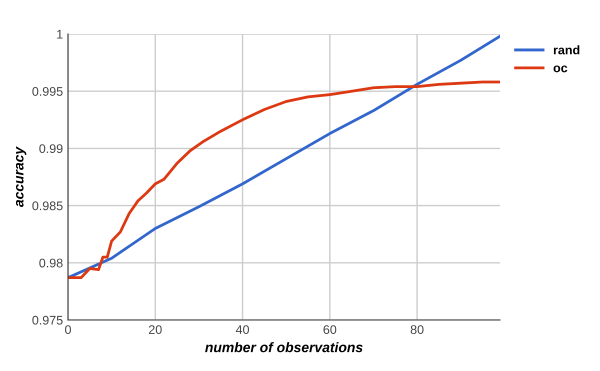 This screenshot has height=371, width=600. Describe the element at coordinates (284, 347) in the screenshot. I see `x-axis-title: number of observations` at that location.